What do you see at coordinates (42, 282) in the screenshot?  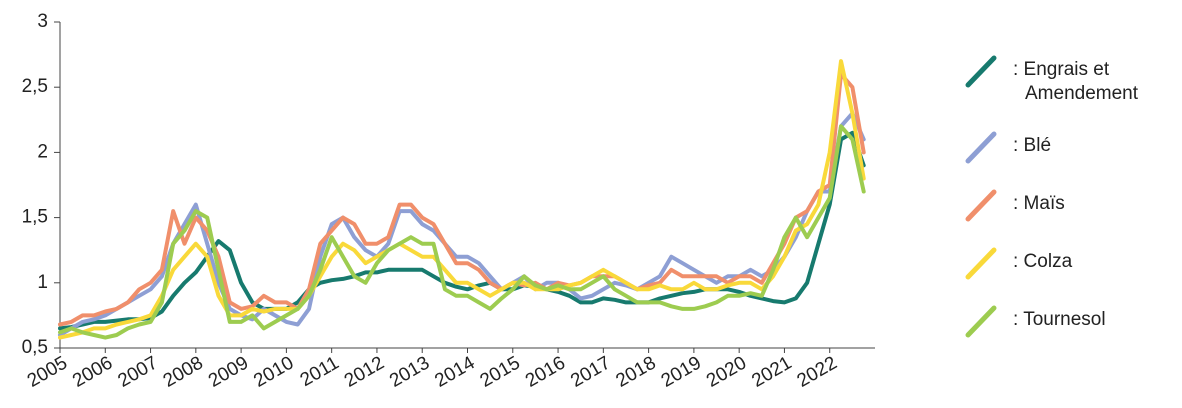 I see `y-tick-label: 1` at bounding box center [42, 282].